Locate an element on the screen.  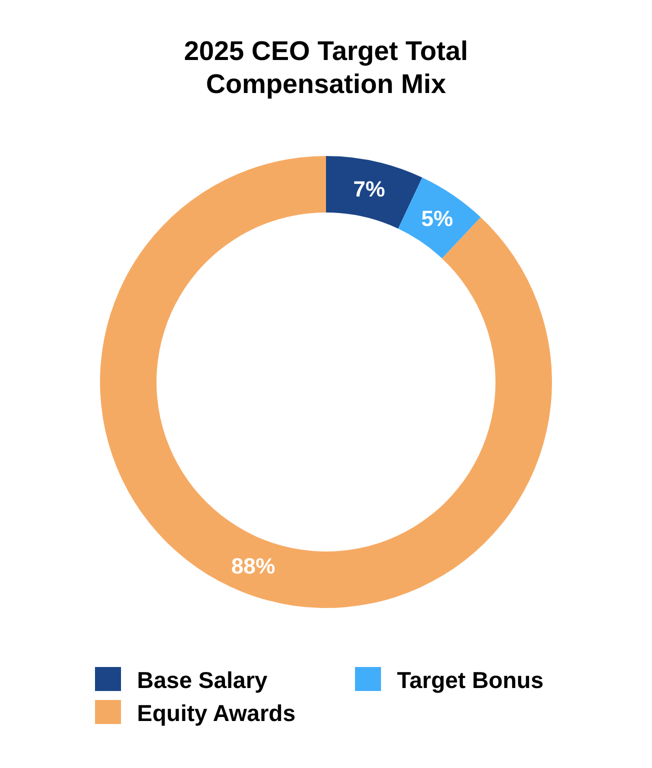
data-label: 7% is located at coordinates (369, 189).